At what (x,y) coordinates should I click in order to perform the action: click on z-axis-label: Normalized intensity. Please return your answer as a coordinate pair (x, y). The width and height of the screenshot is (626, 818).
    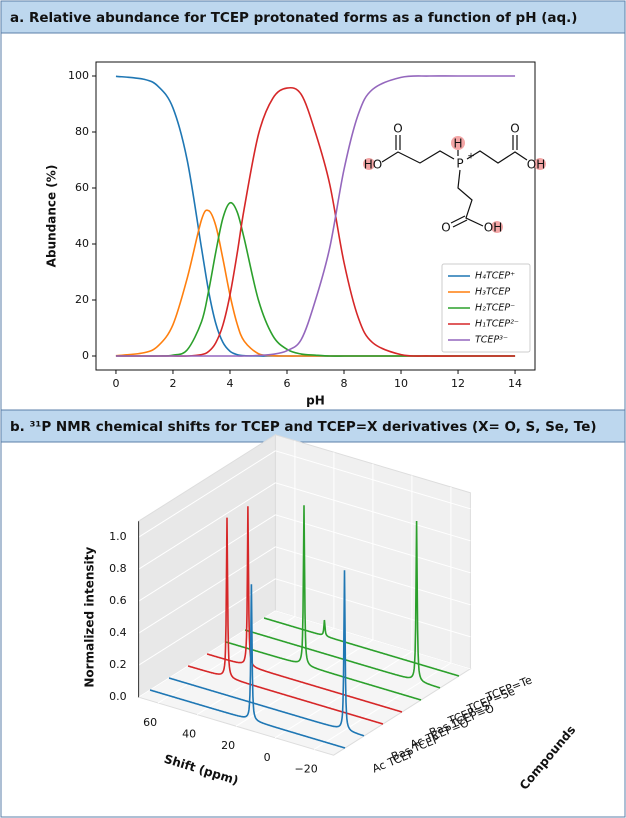
    Looking at the image, I should click on (90, 617).